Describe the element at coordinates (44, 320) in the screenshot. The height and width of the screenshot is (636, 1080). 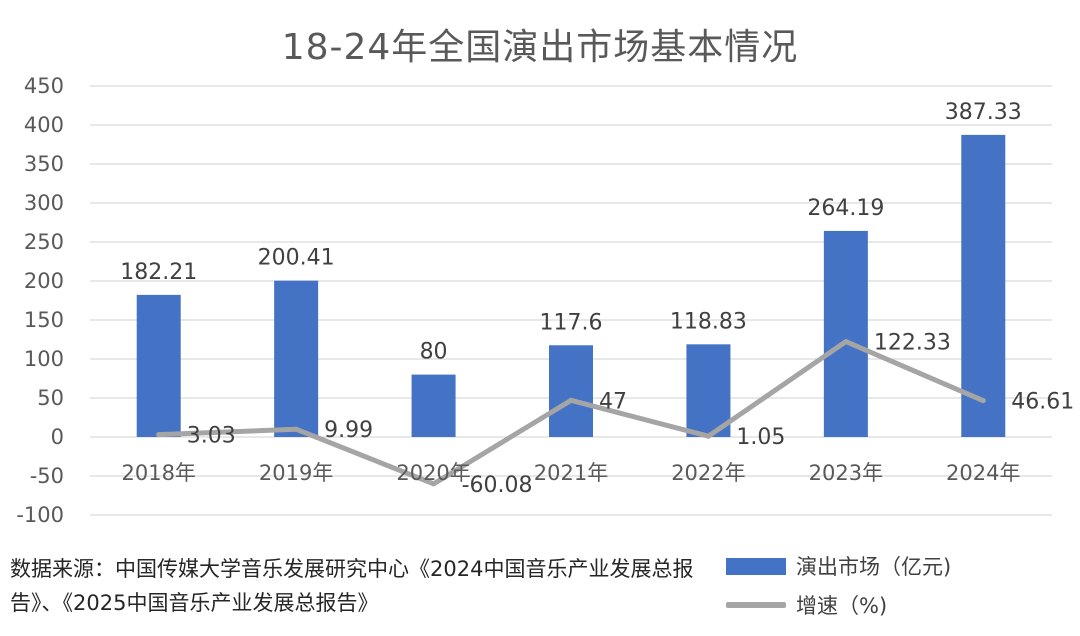
I see `y-tick-label: 150` at that location.